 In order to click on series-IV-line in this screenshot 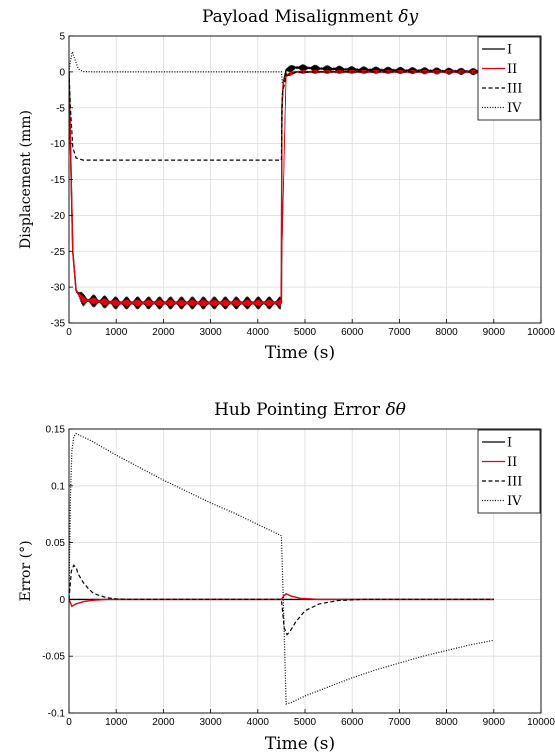, I will do `click(281, 66)`.